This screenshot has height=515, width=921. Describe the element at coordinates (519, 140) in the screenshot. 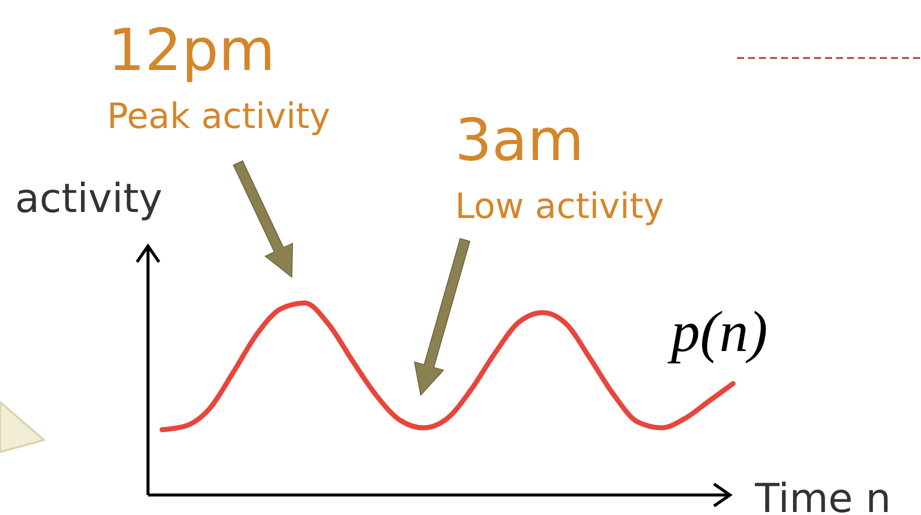

I see `text: 3am` at that location.